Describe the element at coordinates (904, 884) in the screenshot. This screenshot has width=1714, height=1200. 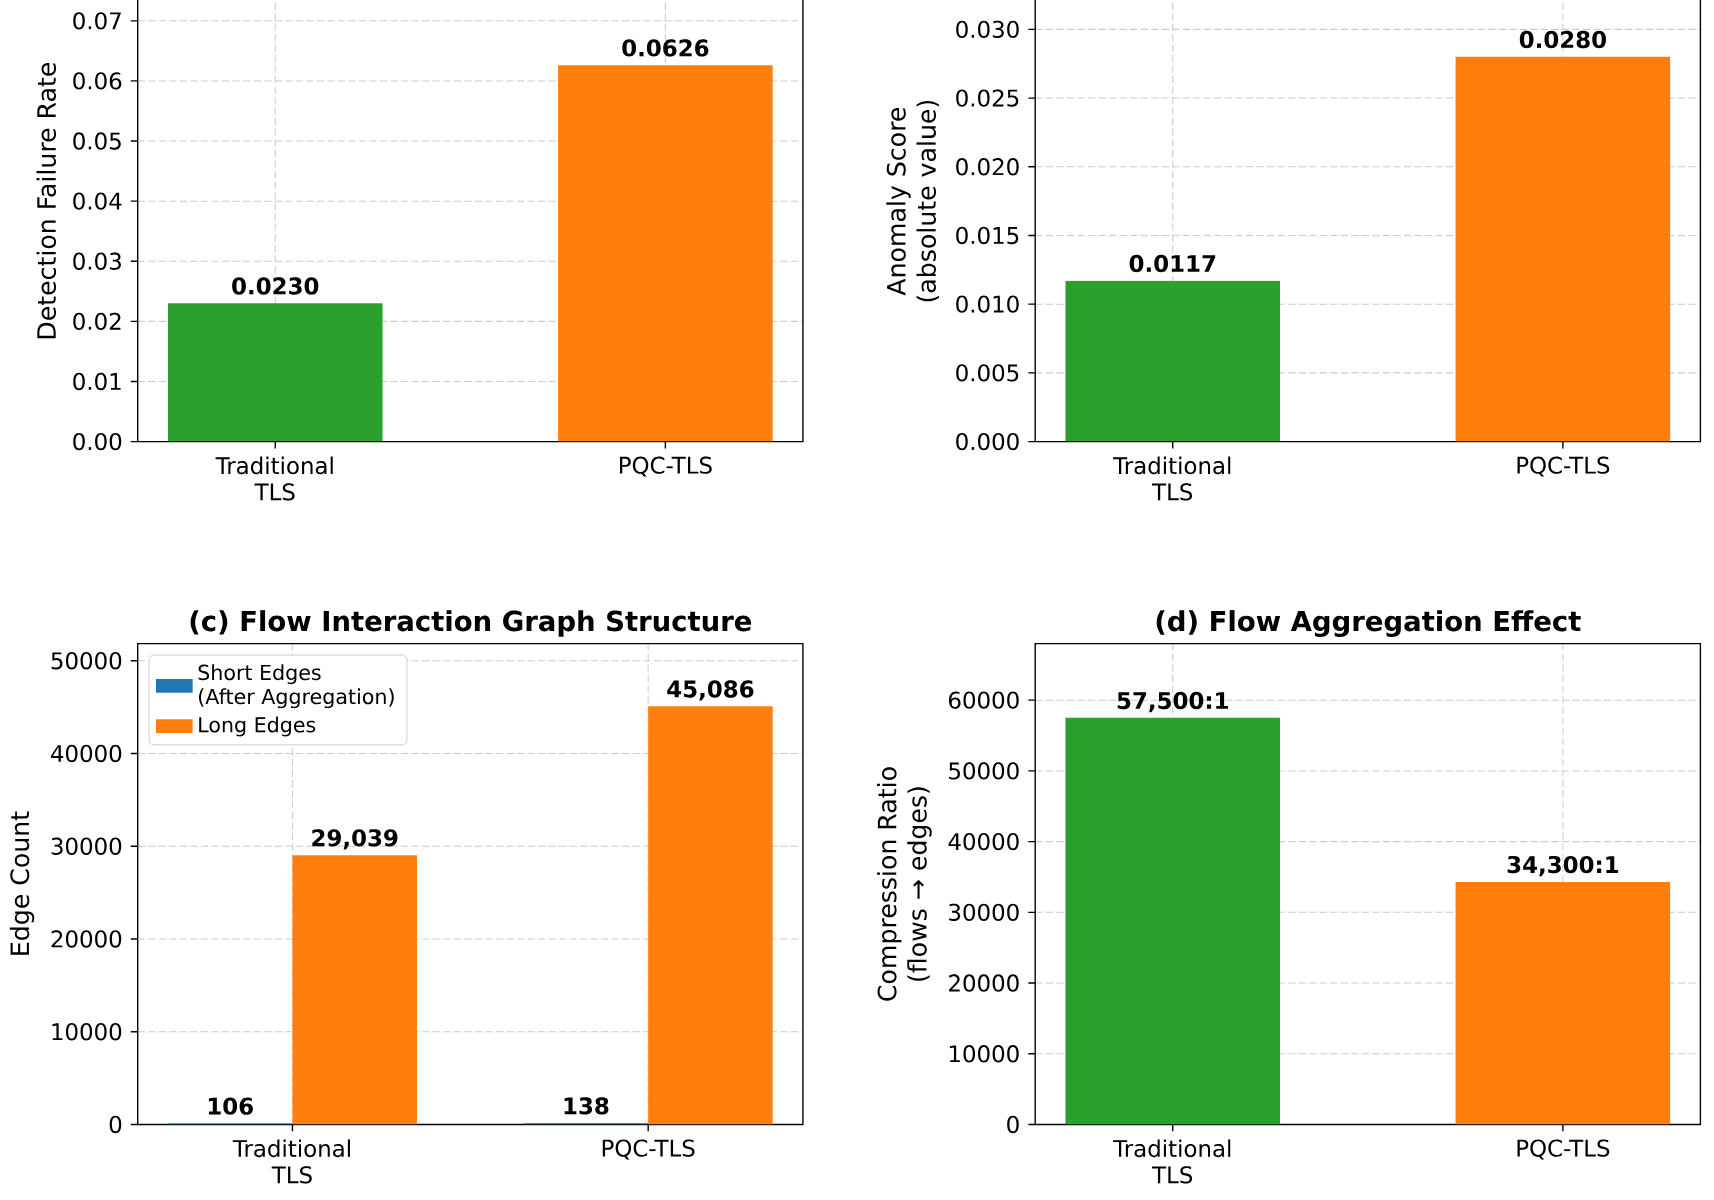
I see `y-axis-title: Compression Ratio (flows → edges)` at that location.